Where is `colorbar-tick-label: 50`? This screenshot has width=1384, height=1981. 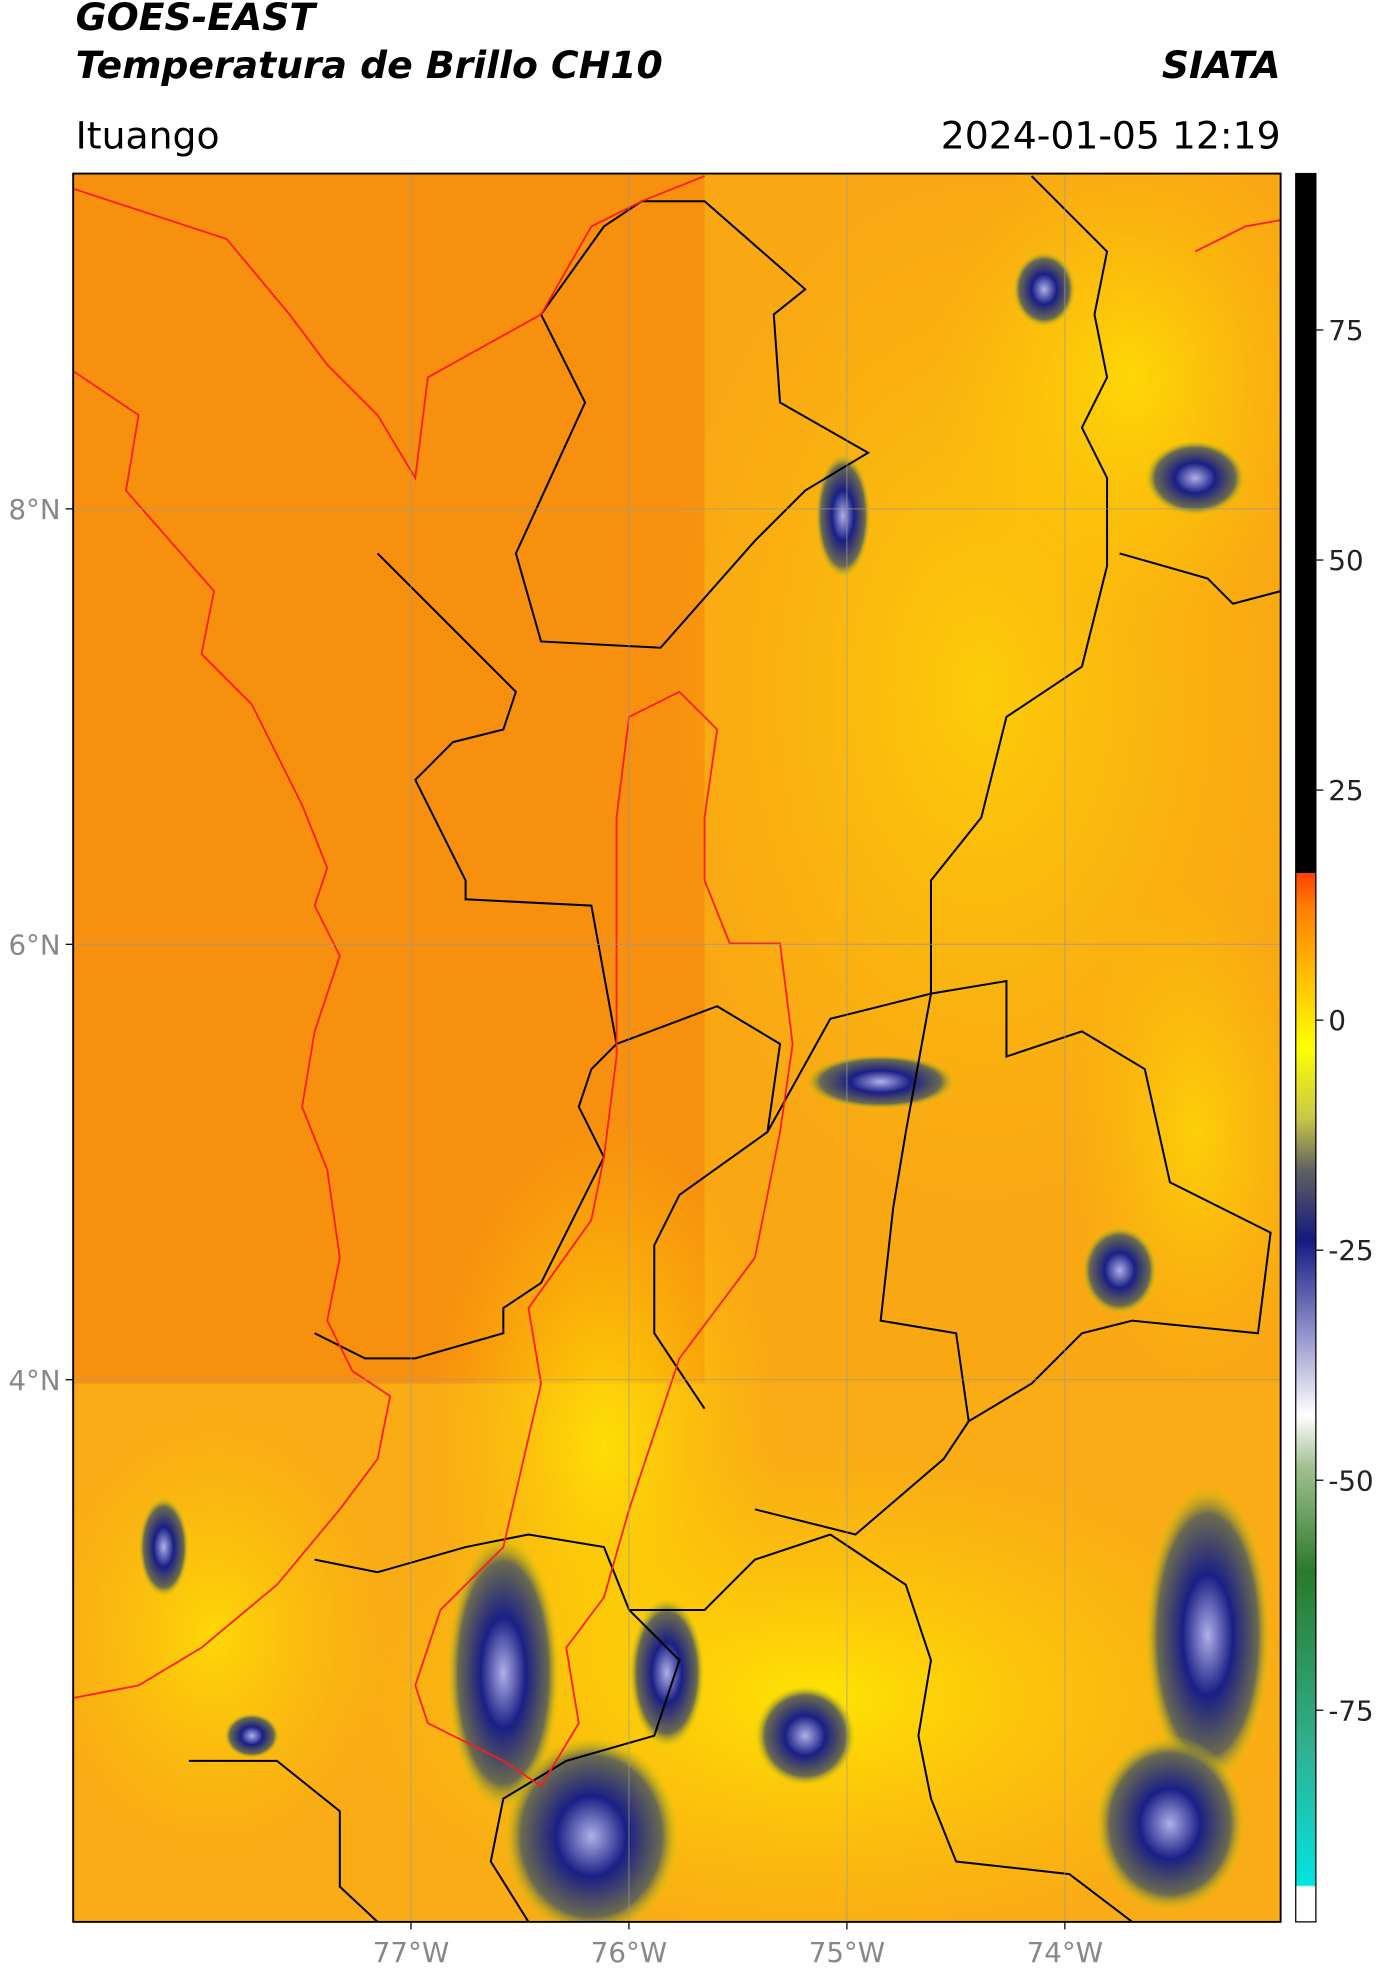
colorbar-tick-label: 50 is located at coordinates (1345, 560).